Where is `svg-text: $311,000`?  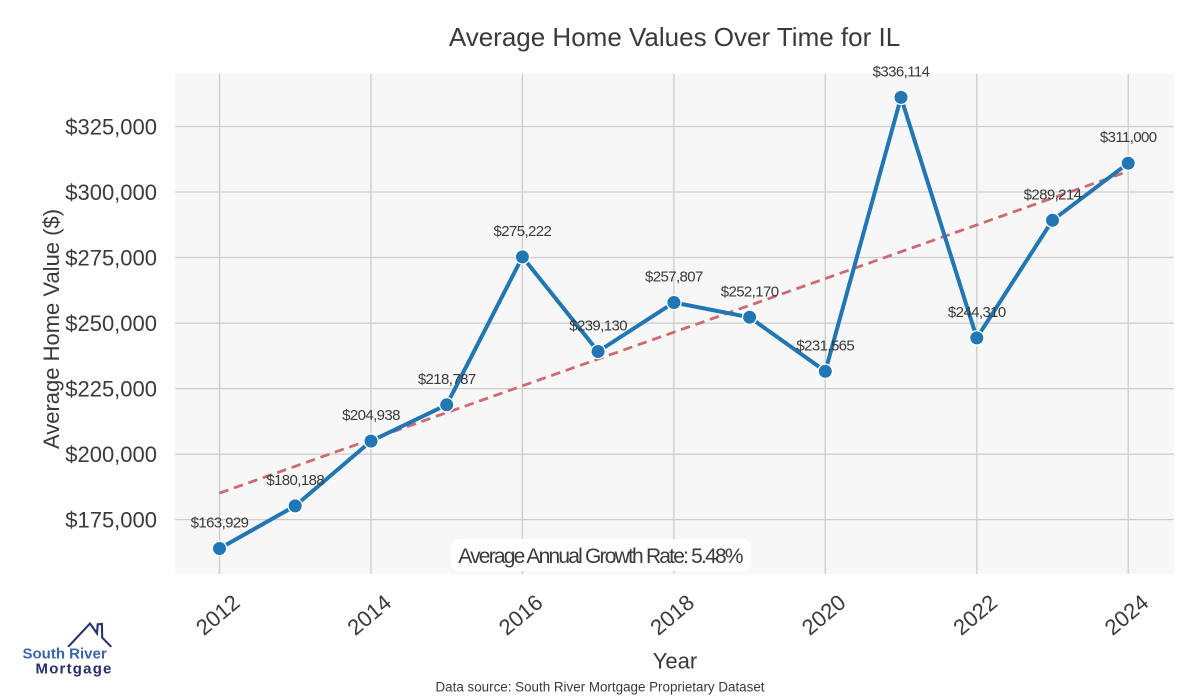 svg-text: $311,000 is located at coordinates (1128, 137).